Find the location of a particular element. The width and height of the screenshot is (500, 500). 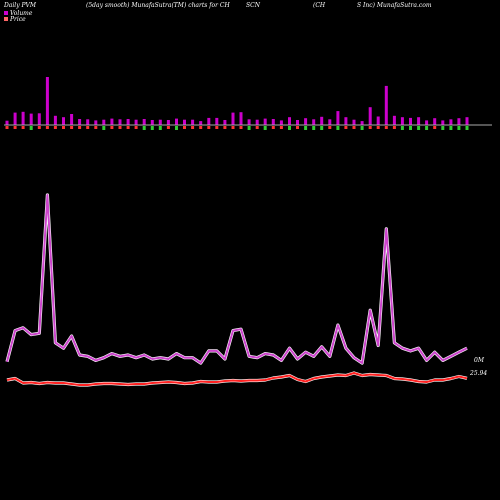

header-right-a: (CH is located at coordinates (319, 5).